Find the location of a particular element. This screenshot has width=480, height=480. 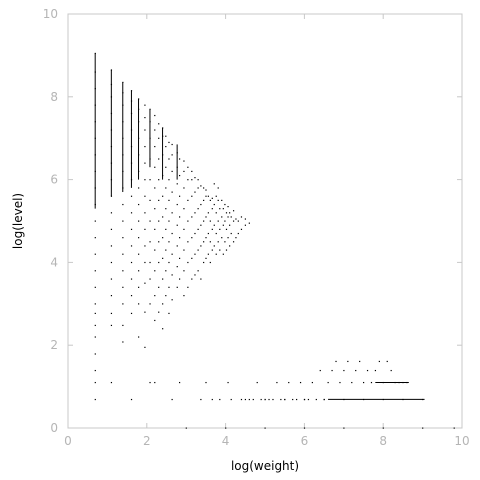

x-tick-label: 2 is located at coordinates (147, 441).